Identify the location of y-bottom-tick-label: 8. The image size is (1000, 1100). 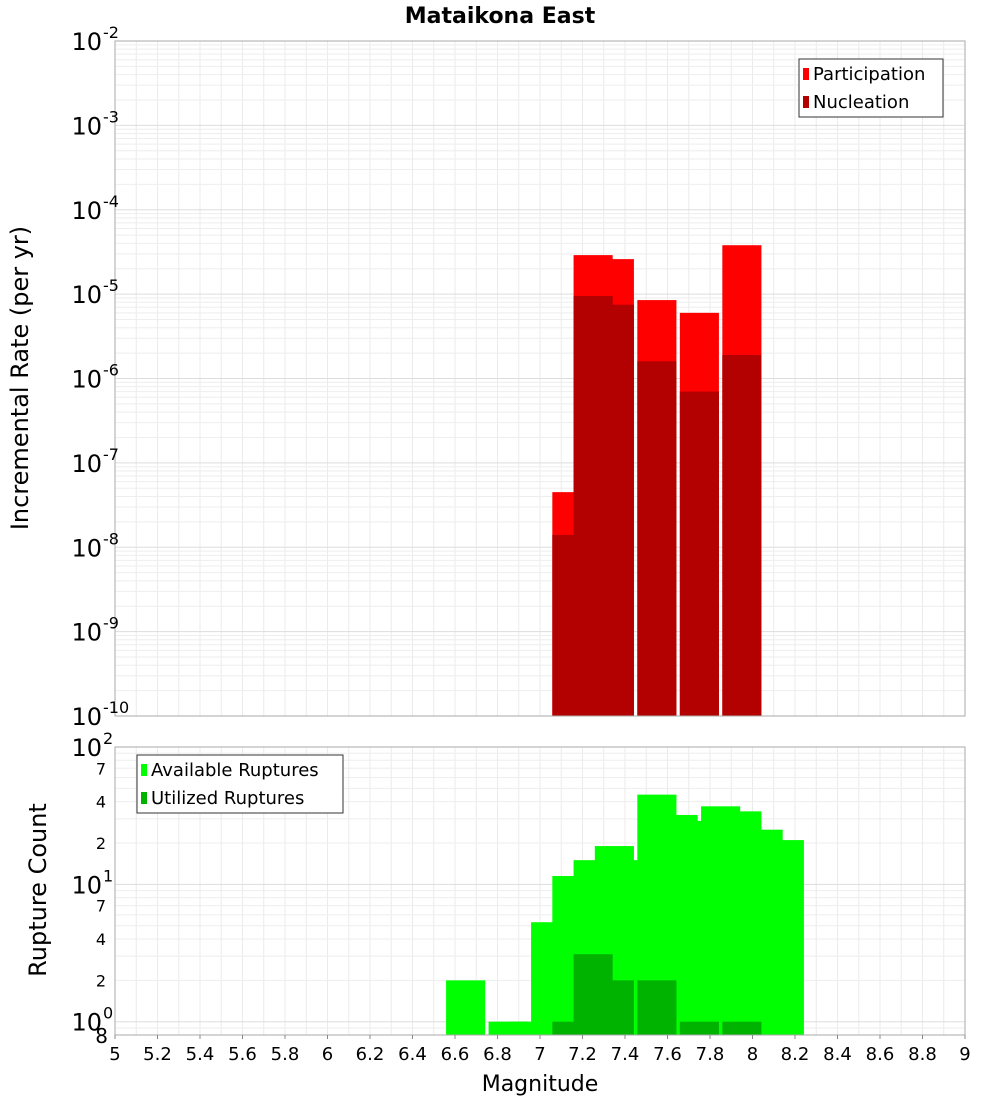
(101, 1036).